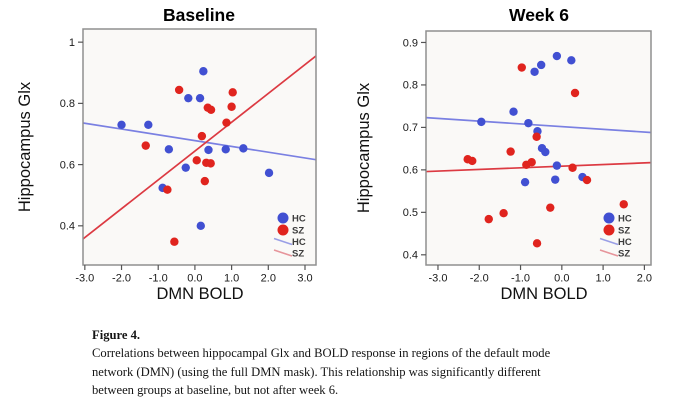 This screenshot has height=415, width=683. What do you see at coordinates (414, 149) in the screenshot?
I see `y-axis: 0.4 0.5 0.6 0.7 0.8 0.9` at bounding box center [414, 149].